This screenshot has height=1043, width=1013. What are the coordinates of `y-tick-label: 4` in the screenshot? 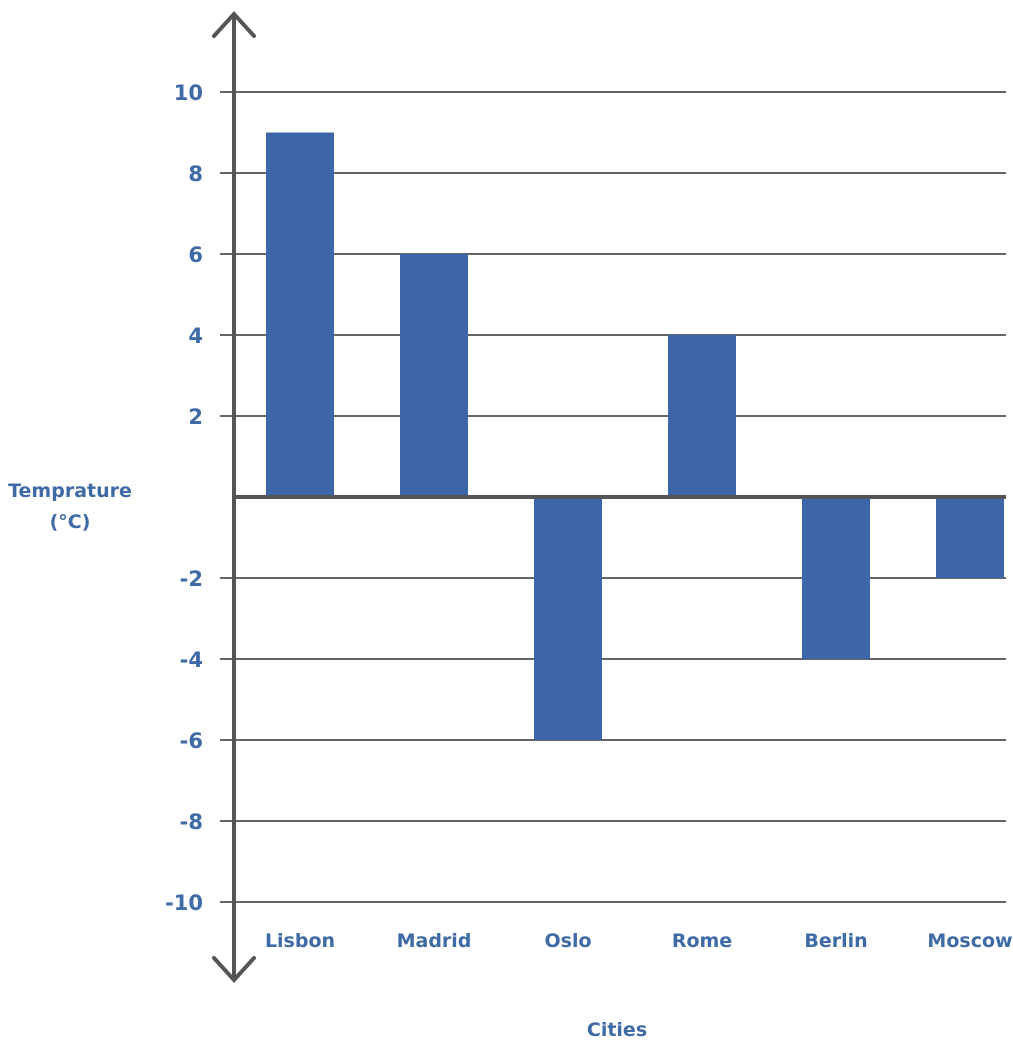 It's located at (195, 336).